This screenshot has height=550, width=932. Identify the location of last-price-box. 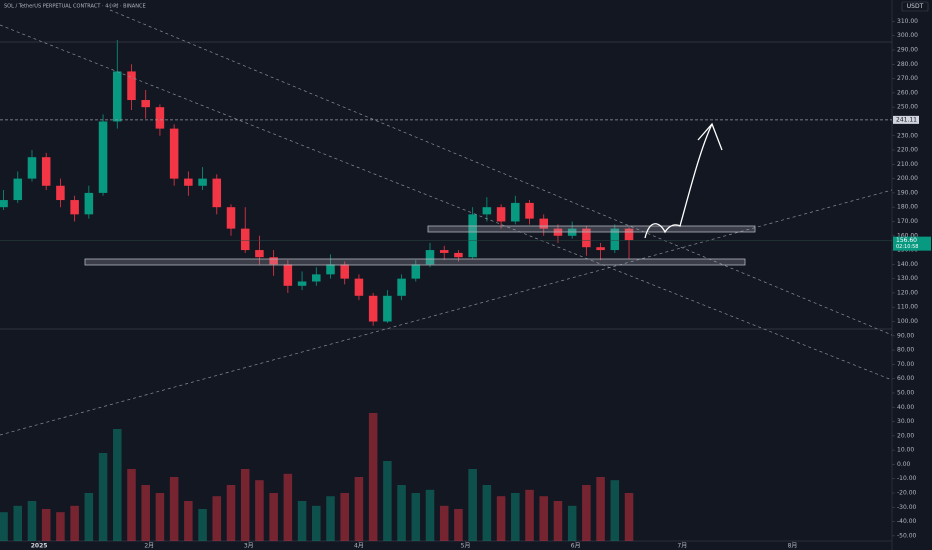
(912, 243).